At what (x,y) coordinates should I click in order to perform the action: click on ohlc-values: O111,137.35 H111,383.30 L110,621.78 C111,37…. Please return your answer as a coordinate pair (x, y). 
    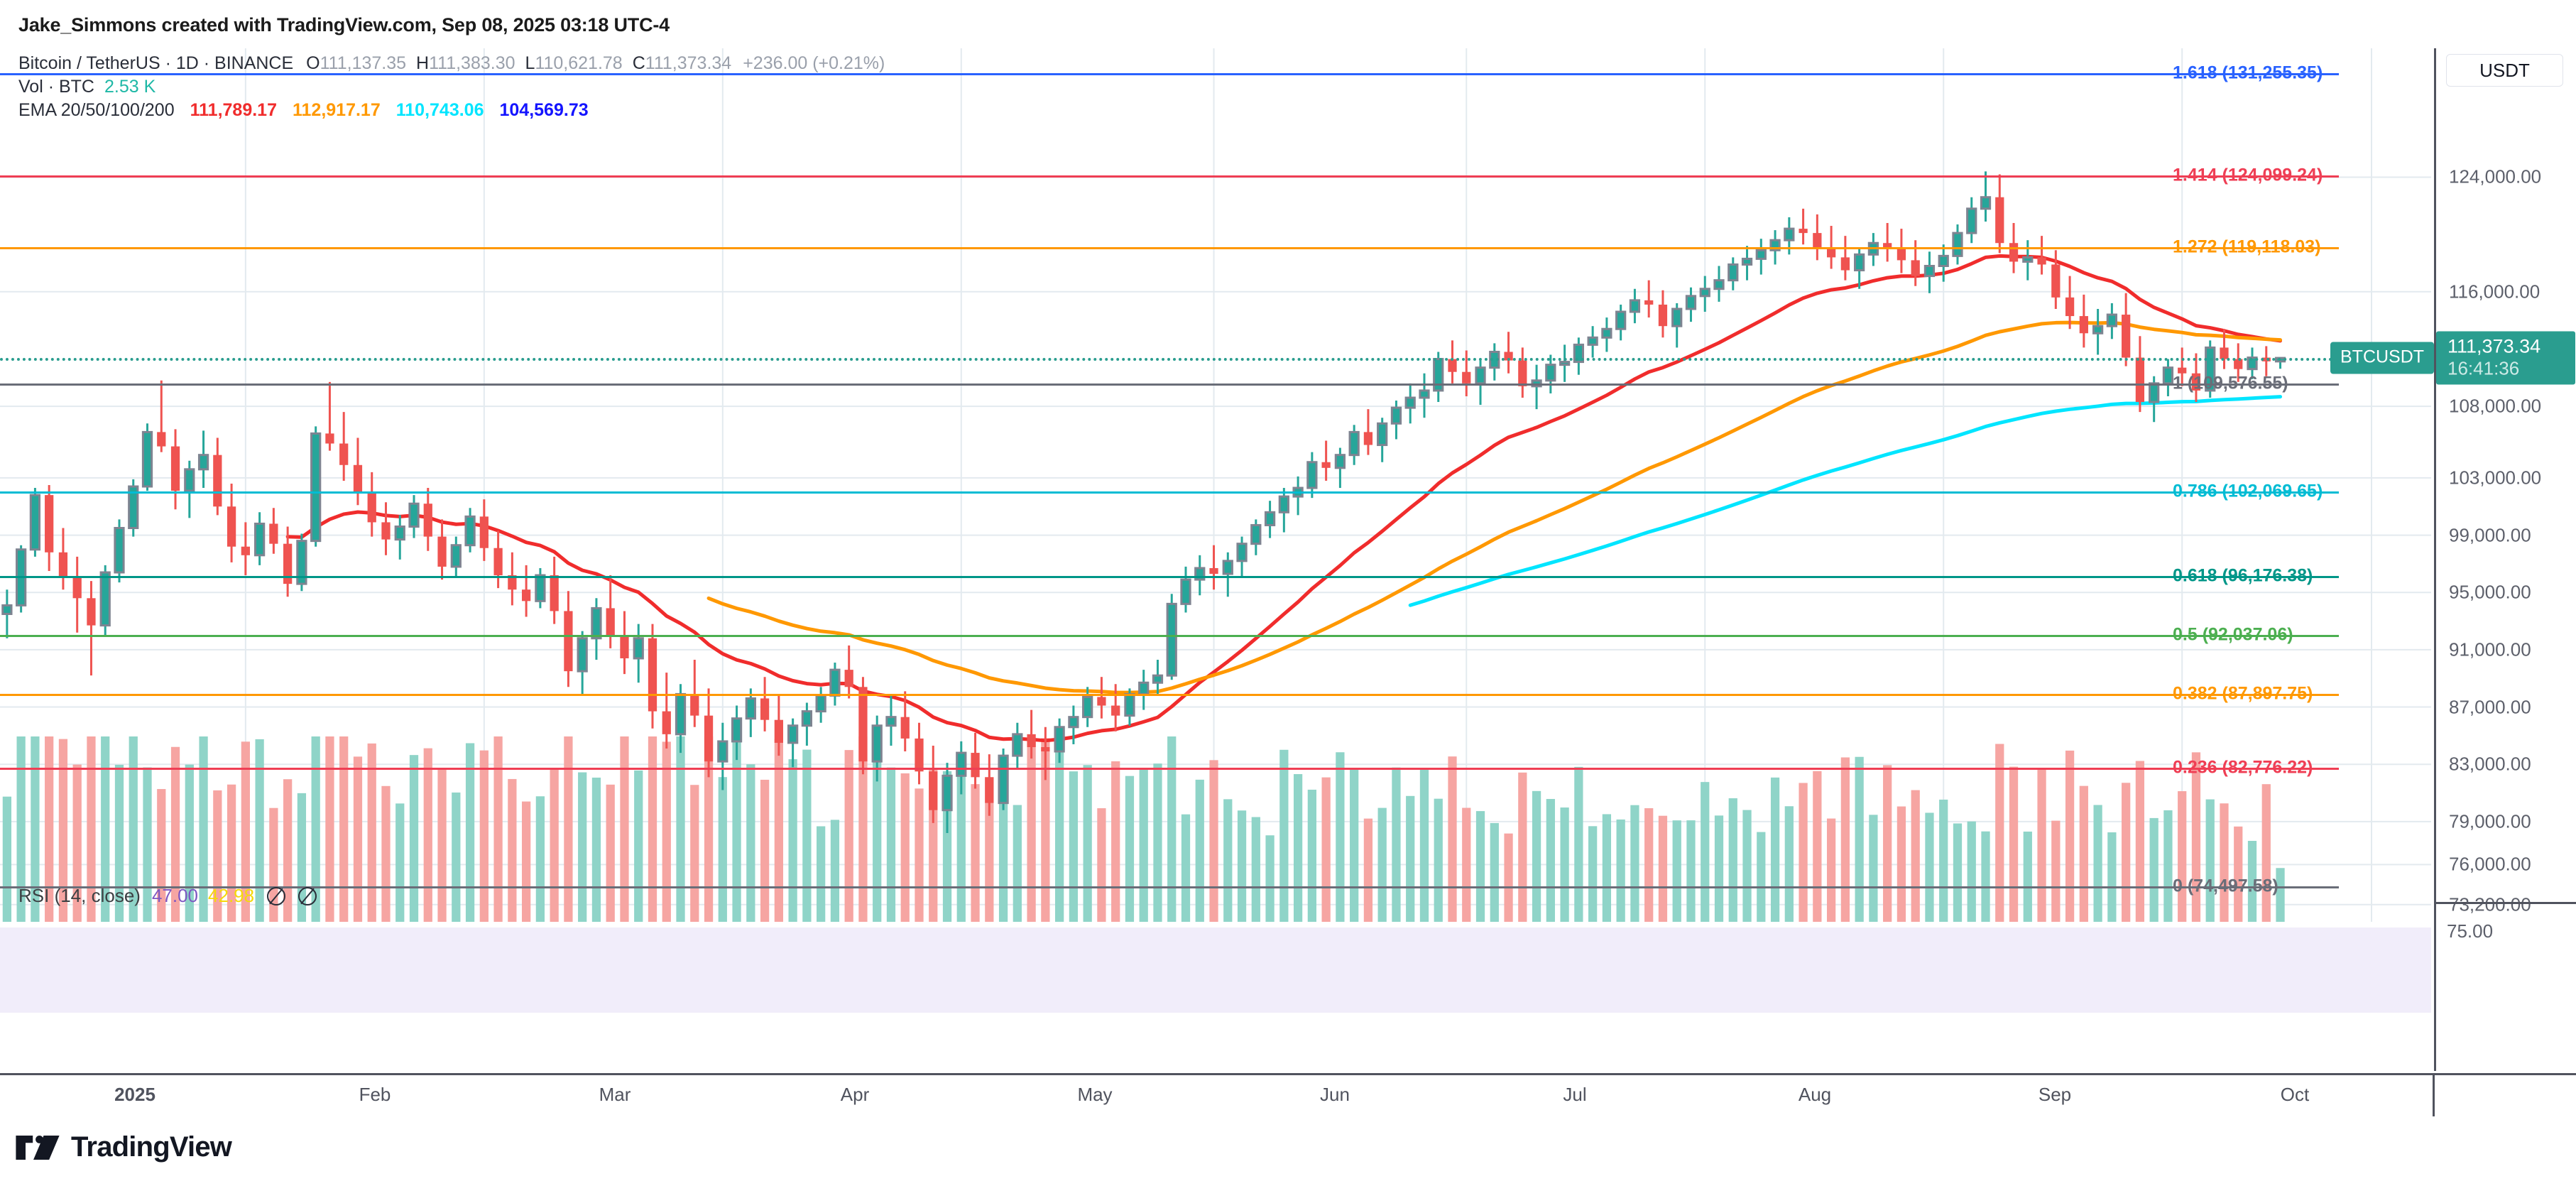
    Looking at the image, I should click on (518, 63).